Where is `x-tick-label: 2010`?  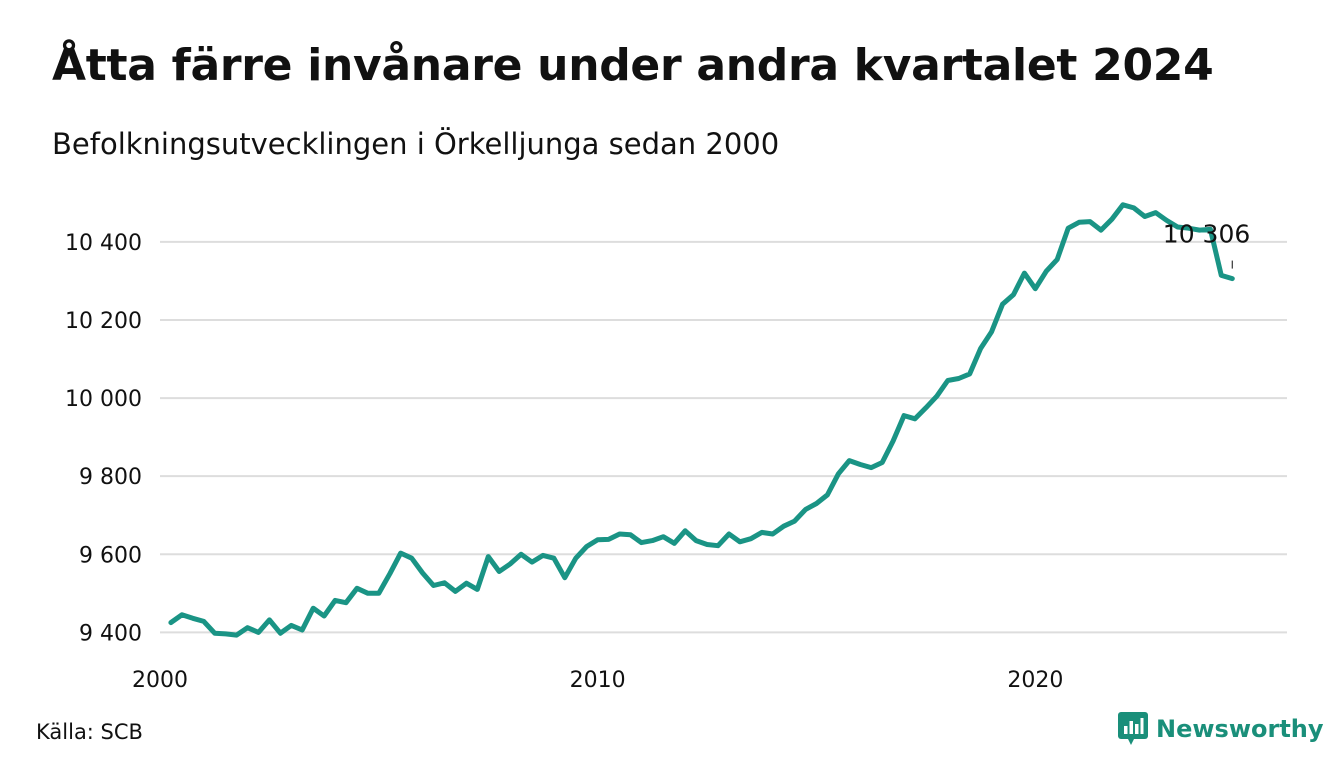 x-tick-label: 2010 is located at coordinates (598, 680).